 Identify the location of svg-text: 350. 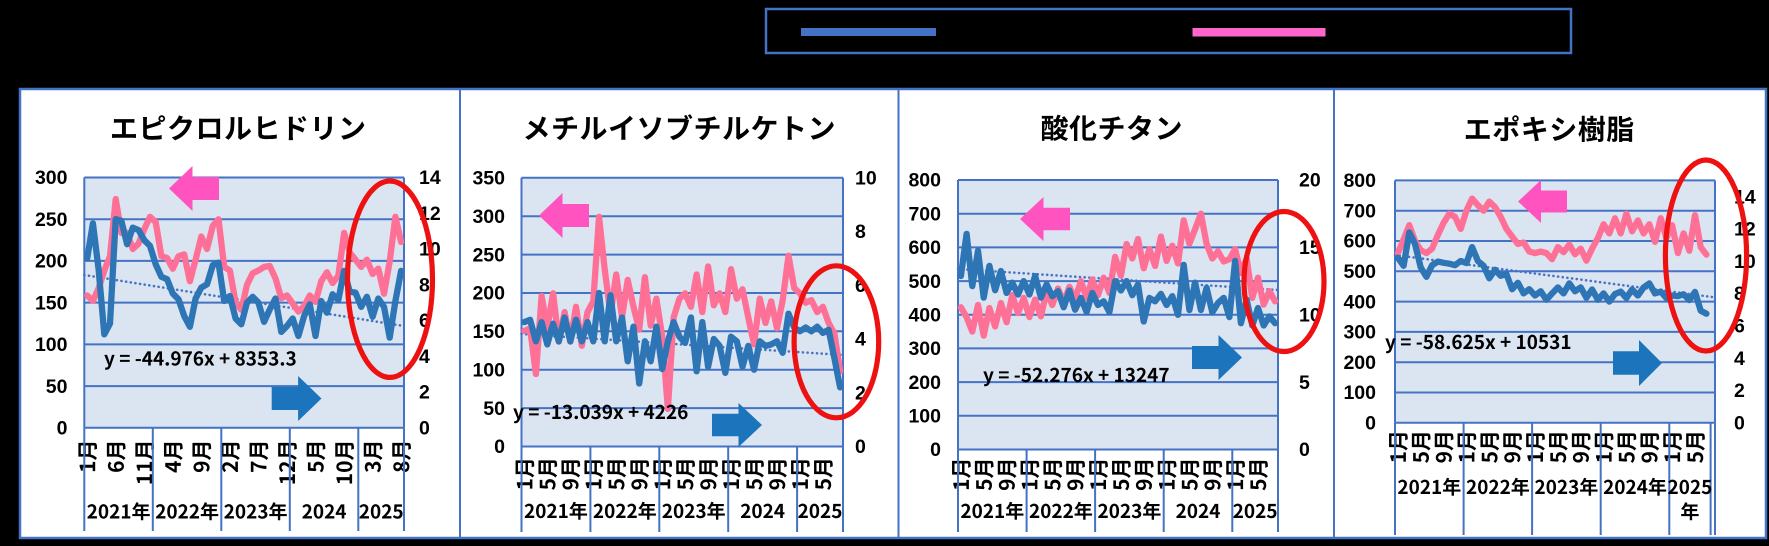
(488, 179).